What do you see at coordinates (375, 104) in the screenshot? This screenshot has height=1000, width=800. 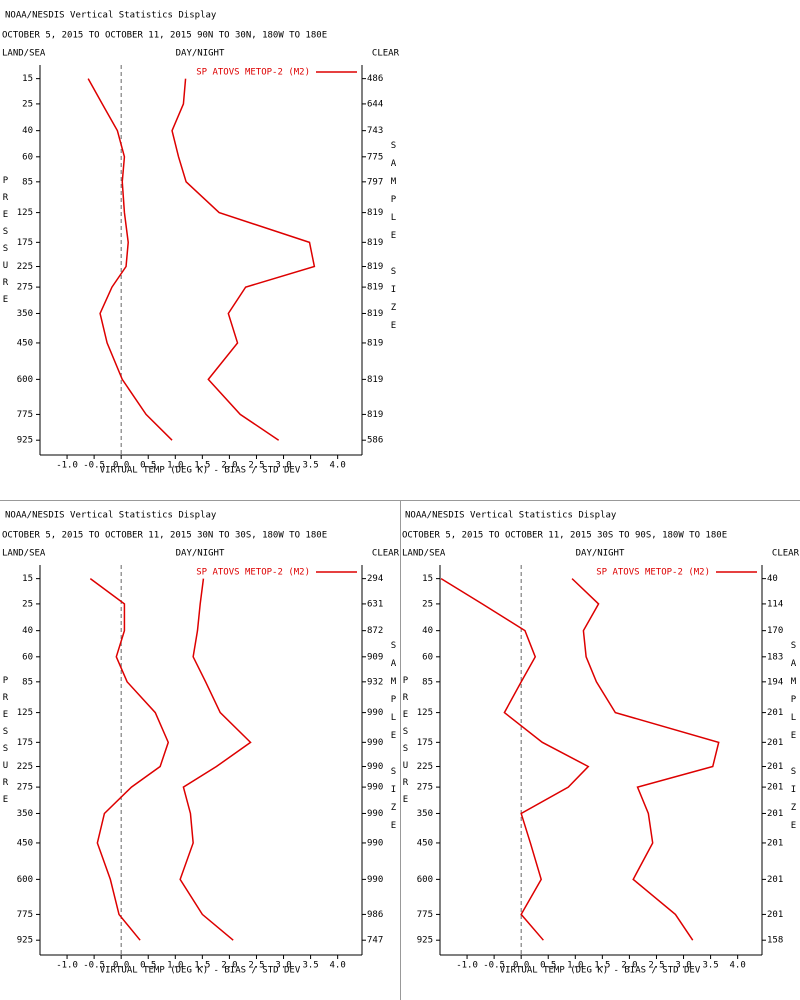 I see `sample-size-label: 644` at bounding box center [375, 104].